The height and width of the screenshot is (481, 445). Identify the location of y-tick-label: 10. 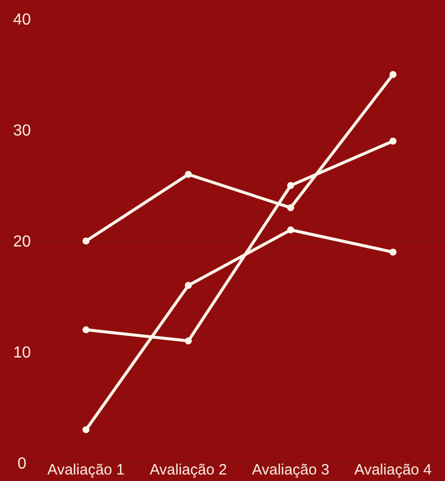
(22, 353).